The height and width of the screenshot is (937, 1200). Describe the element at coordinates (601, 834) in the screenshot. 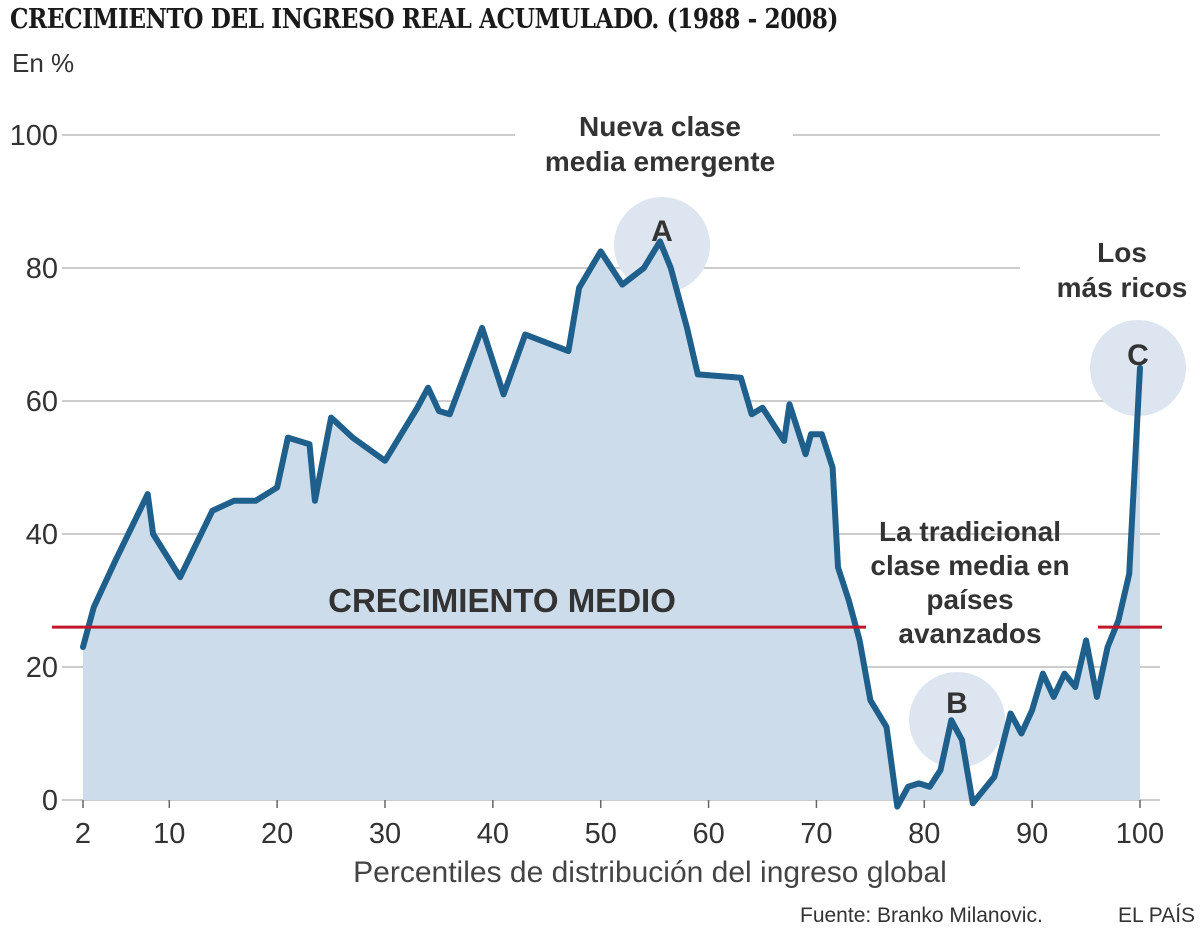

I see `x-tick-50: 50` at that location.